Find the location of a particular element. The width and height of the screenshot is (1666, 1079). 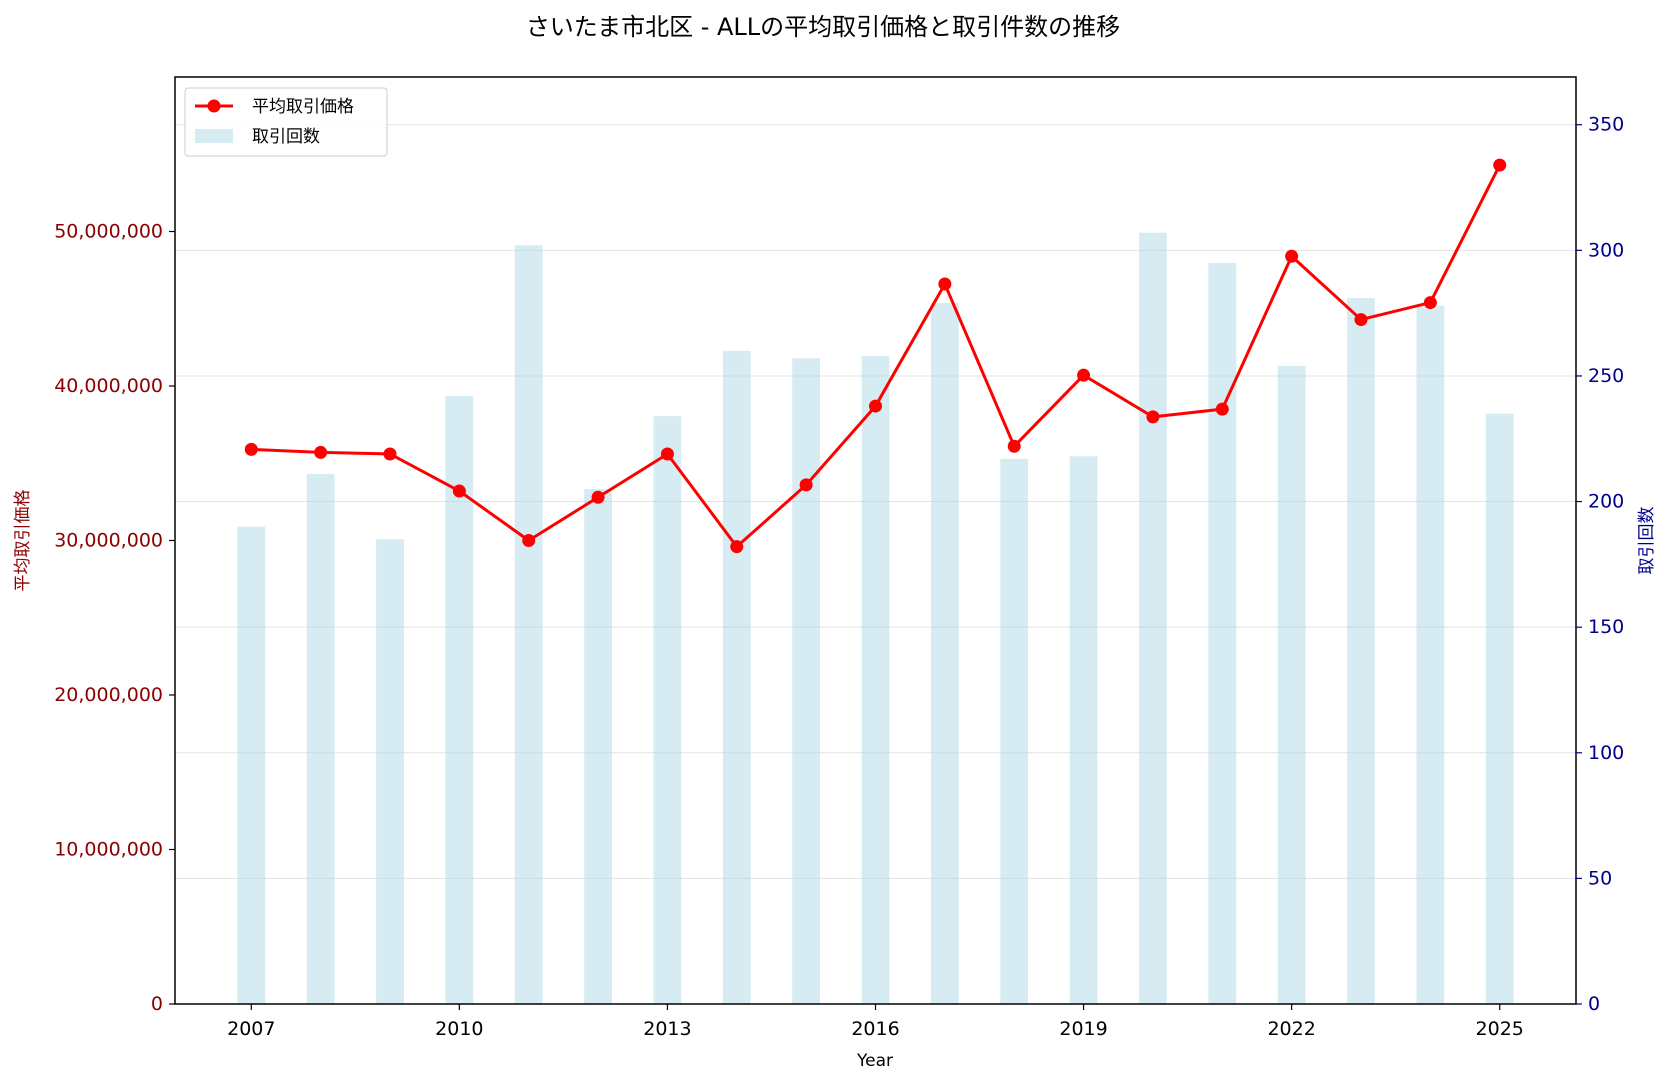

x-axis-title: Year is located at coordinates (874, 1061).